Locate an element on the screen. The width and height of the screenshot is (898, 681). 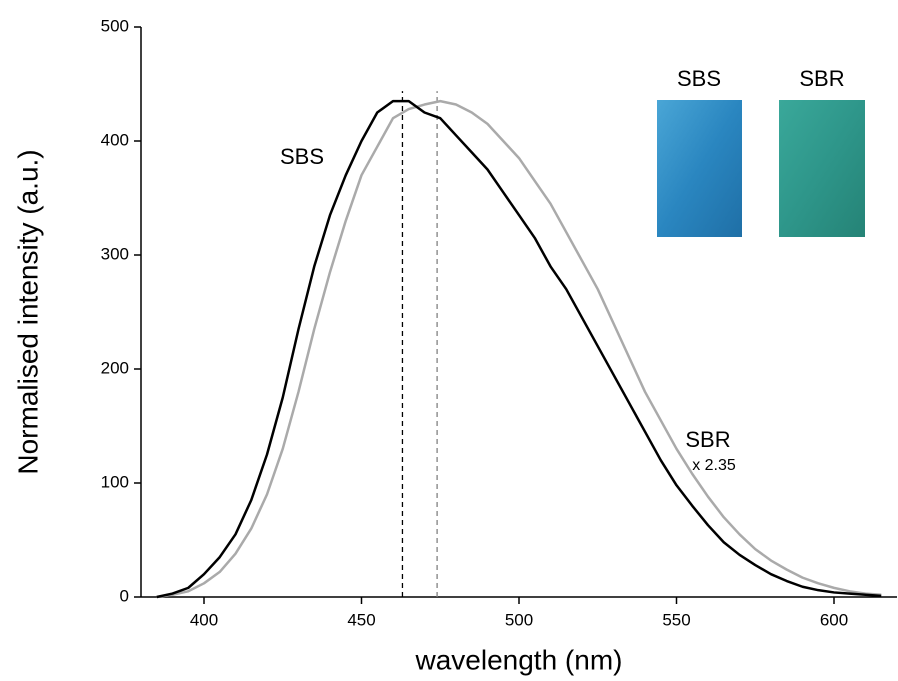
y-tick-label: 0 is located at coordinates (124, 595).